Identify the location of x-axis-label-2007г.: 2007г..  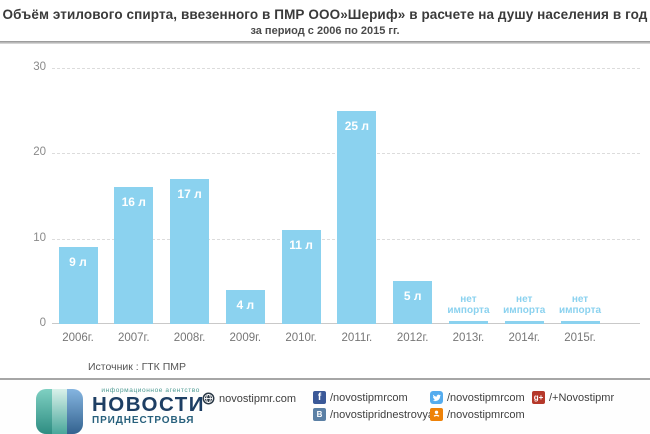
(133, 338).